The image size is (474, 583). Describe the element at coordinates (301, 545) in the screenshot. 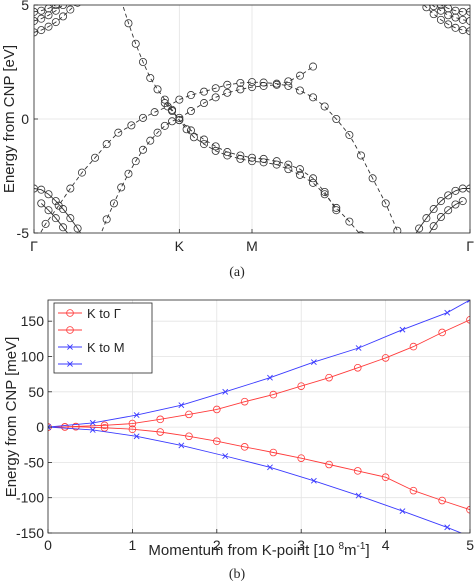

I see `panel-b-xtick-label-3: 3` at that location.